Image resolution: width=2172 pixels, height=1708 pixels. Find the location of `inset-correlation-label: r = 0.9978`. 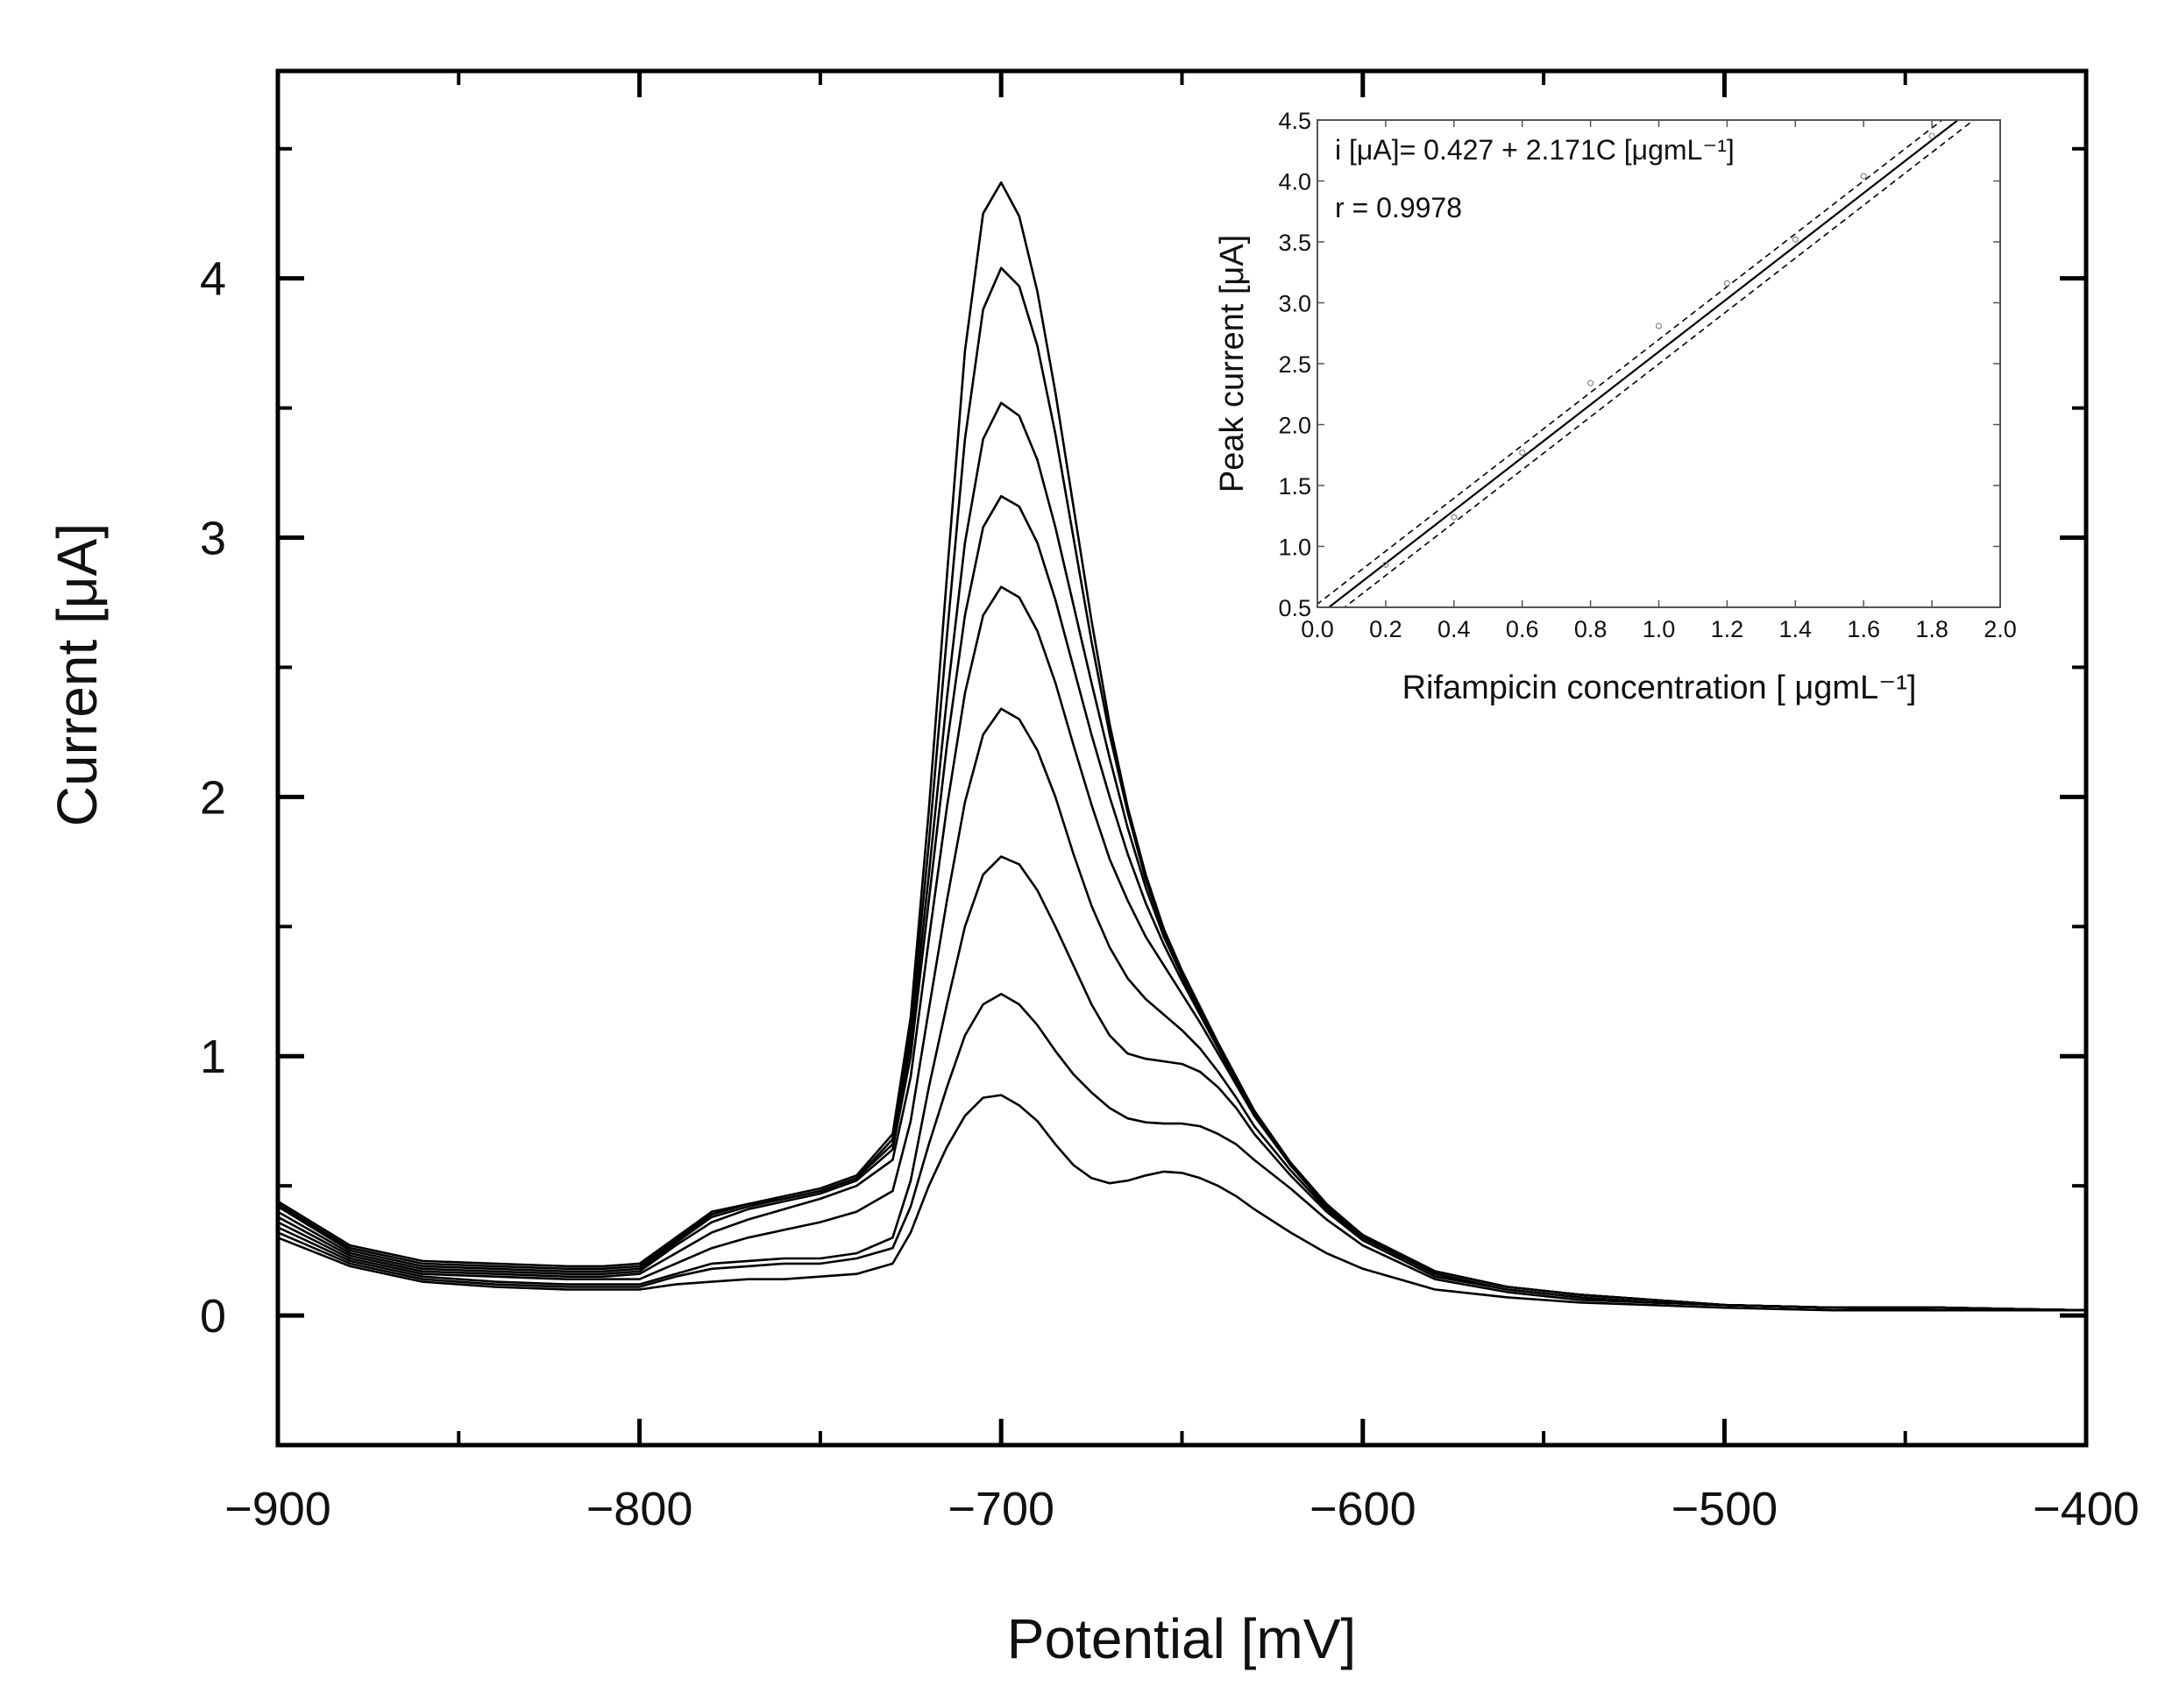

inset-correlation-label: r = 0.9978 is located at coordinates (1398, 208).